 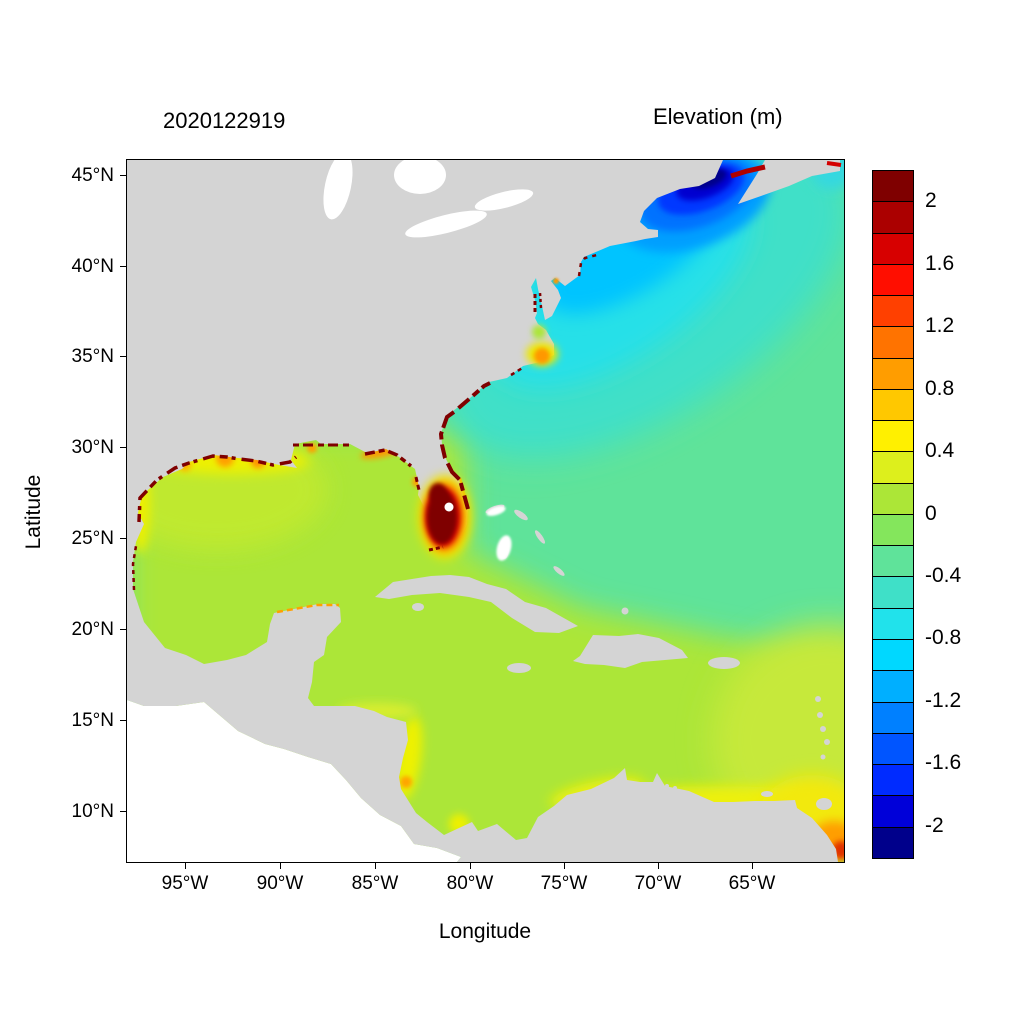 I want to click on x-axis-title: Longitude, so click(x=485, y=931).